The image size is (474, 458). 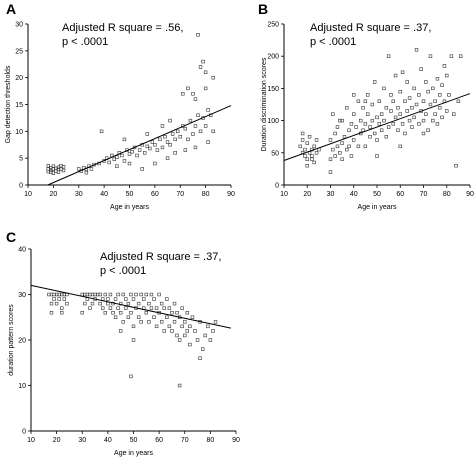 What do you see at coordinates (377, 127) in the screenshot?
I see `regression-line` at bounding box center [377, 127].